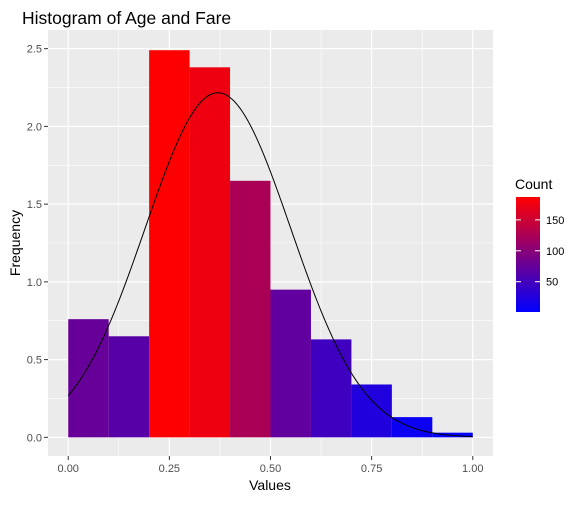  I want to click on y-tick-label: 2.5, so click(34, 50).